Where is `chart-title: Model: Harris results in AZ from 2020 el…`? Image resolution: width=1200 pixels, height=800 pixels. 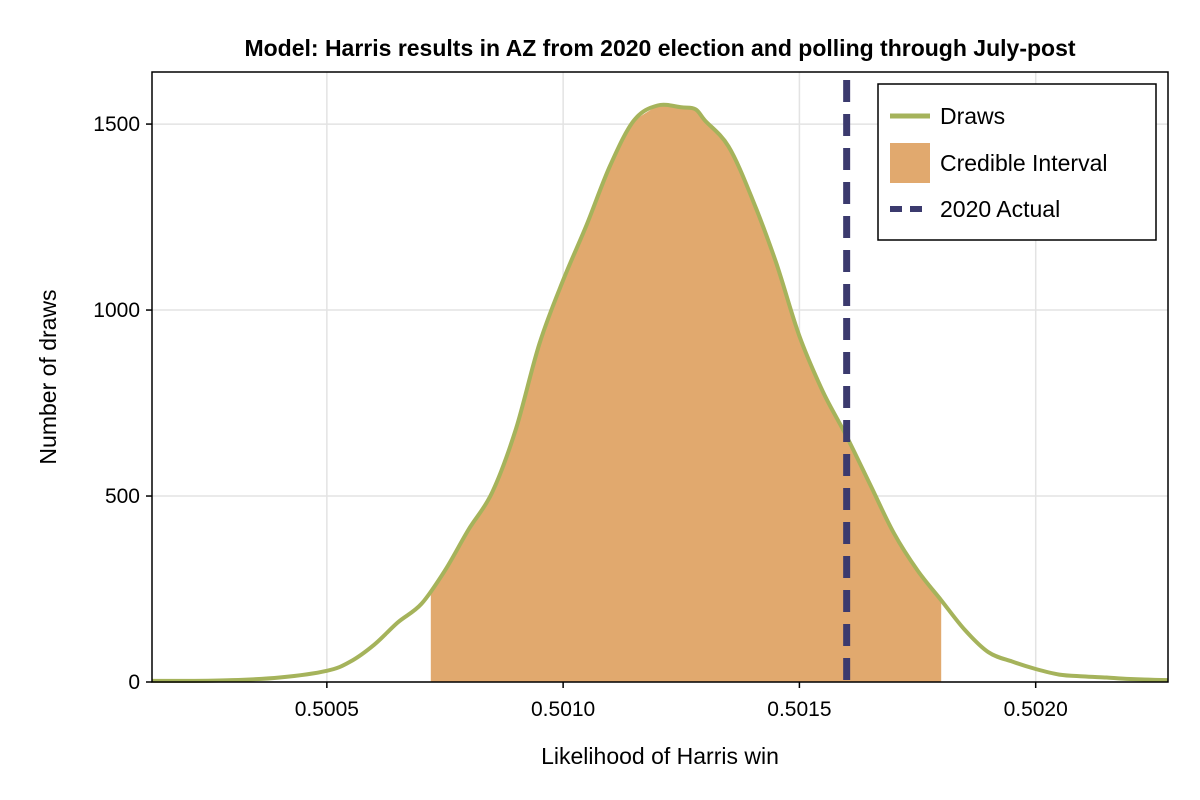 chart-title: Model: Harris results in AZ from 2020 el… is located at coordinates (659, 48).